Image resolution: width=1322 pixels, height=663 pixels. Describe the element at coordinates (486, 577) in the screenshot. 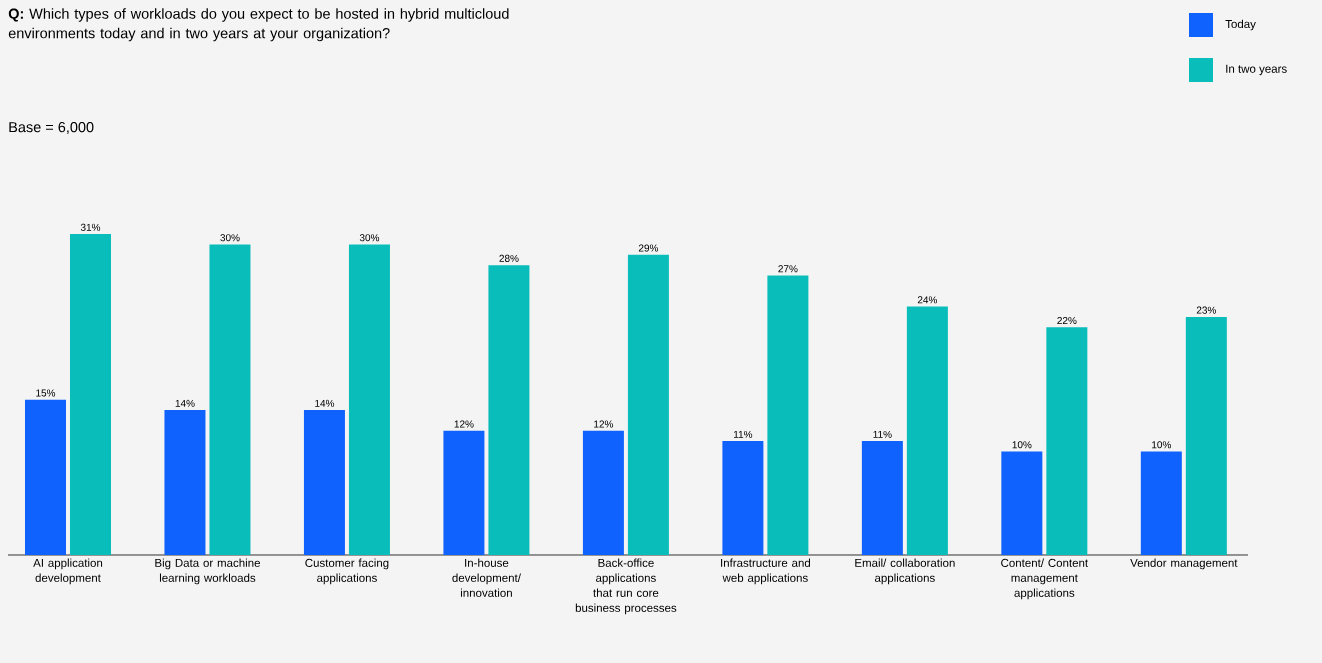

I see `x-tick-label: In-house development/ innovation` at that location.